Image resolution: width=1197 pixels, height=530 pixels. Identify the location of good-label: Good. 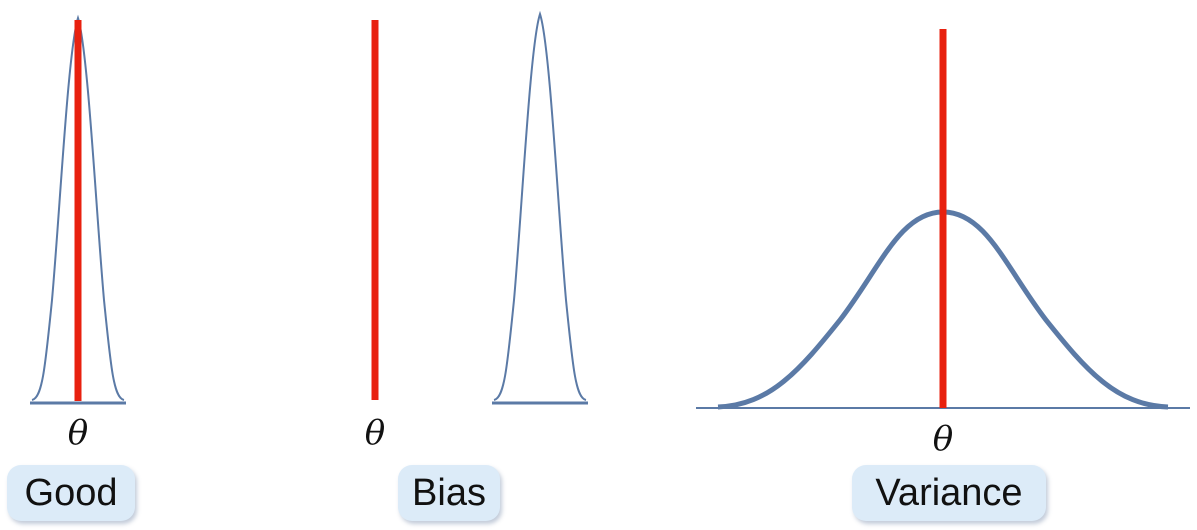
(71, 493).